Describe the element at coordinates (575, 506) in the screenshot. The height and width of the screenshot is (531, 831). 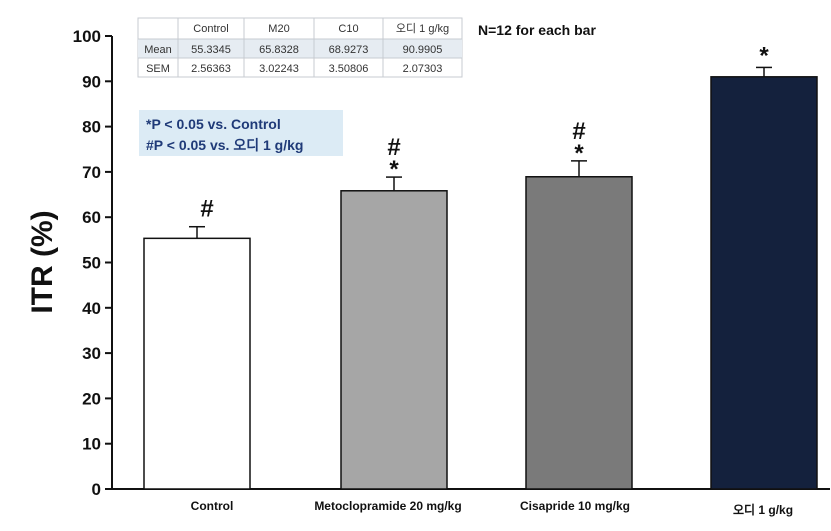
I see `x-category-label: Cisapride 10 mg/kg` at that location.